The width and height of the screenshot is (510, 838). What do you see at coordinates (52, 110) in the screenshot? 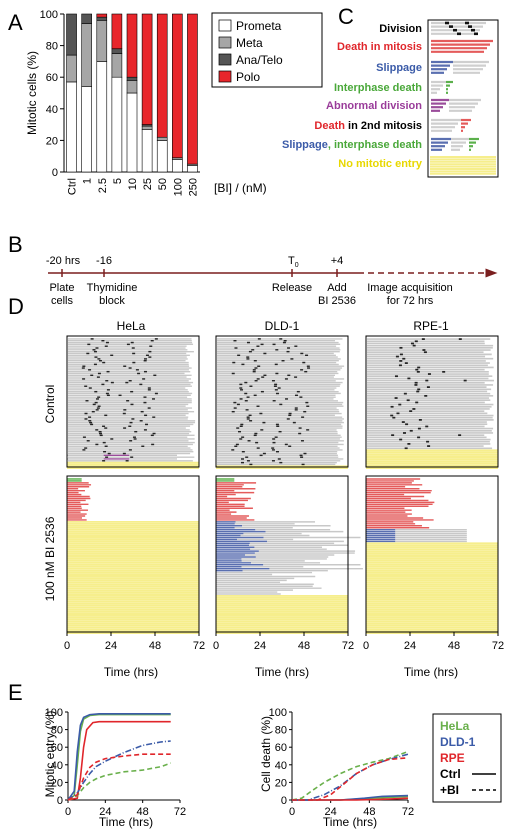
I see `panel-a-ytick-label: 40` at bounding box center [52, 110].